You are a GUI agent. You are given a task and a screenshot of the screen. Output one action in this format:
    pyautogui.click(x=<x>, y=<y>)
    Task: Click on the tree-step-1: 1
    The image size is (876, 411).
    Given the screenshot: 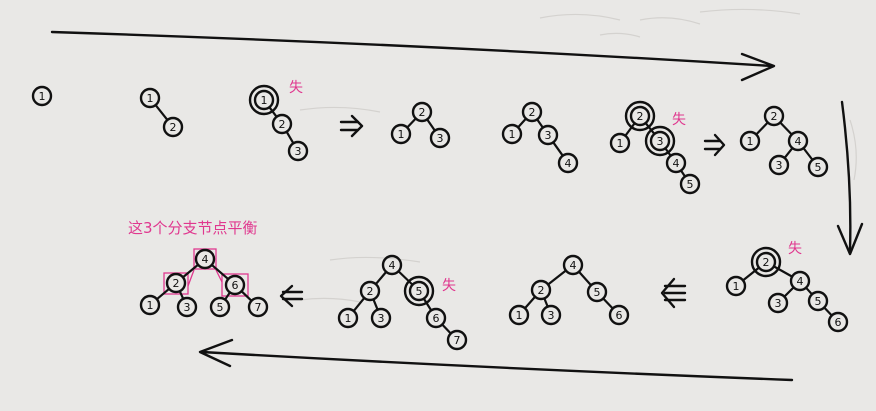 What is the action you would take?
    pyautogui.click(x=42, y=96)
    